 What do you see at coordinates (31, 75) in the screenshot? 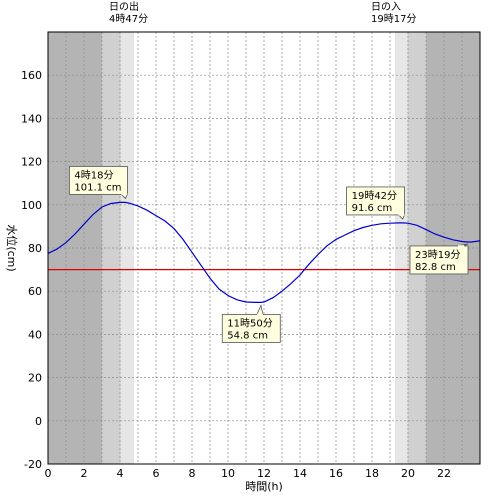
I see `y-tick-label: 160` at bounding box center [31, 75].